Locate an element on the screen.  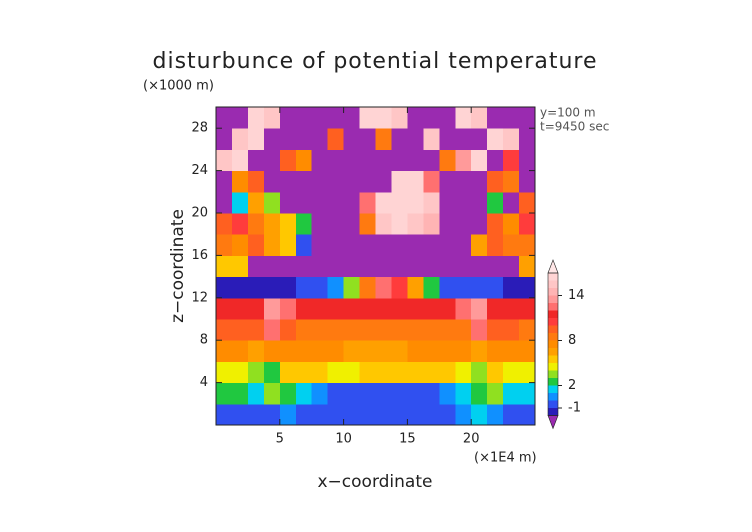
y-tick-label: 28 is located at coordinates (199, 128).